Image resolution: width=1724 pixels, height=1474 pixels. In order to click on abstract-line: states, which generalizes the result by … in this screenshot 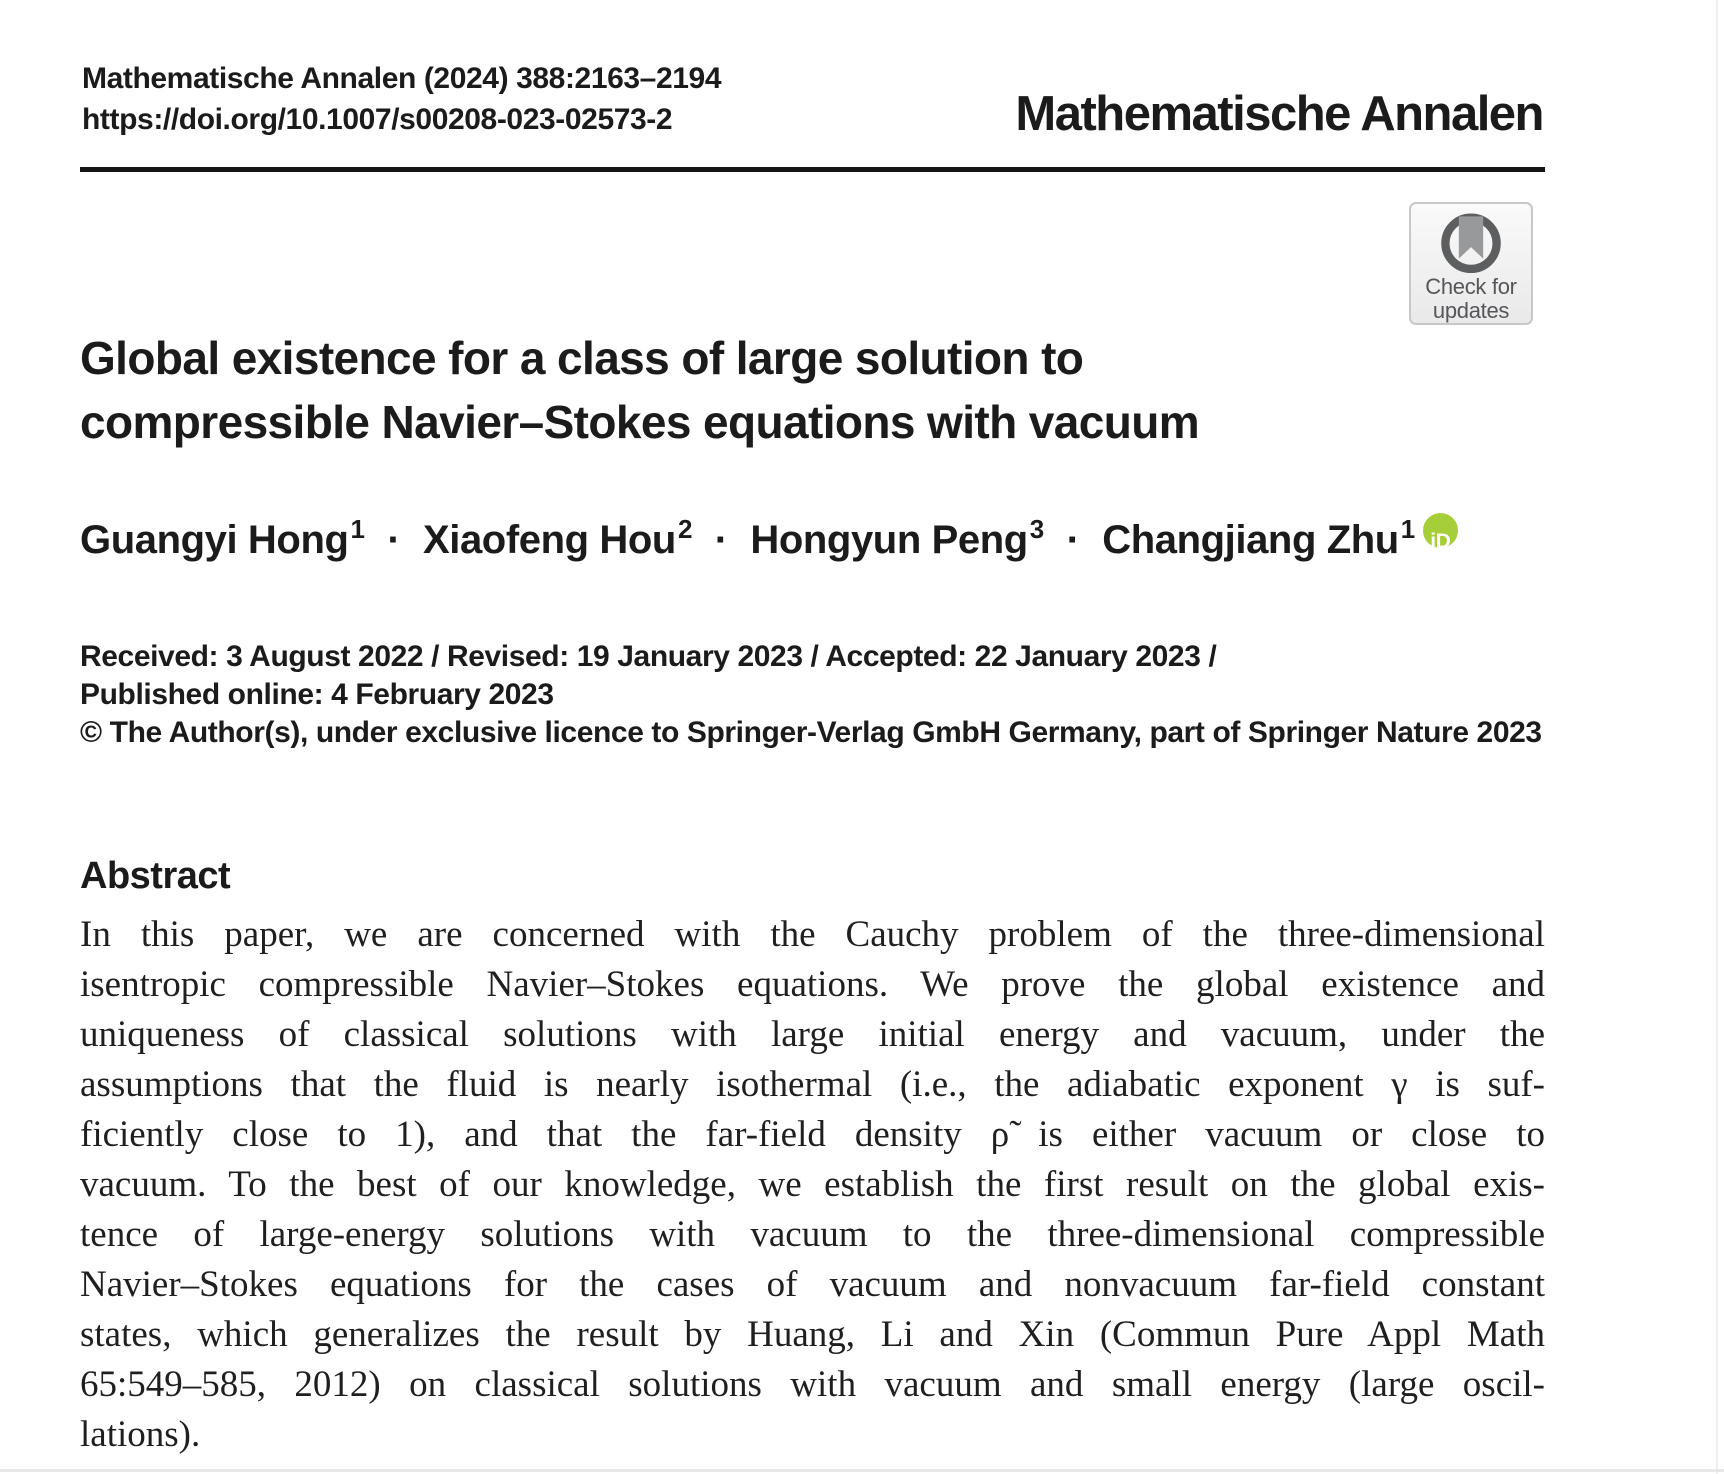, I will do `click(812, 1334)`.